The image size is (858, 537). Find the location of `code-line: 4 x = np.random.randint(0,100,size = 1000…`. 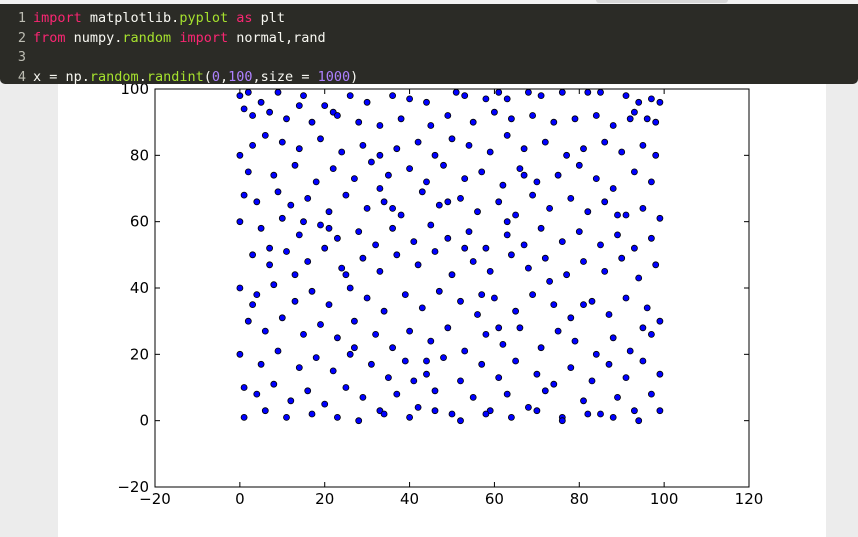

code-line: 4 x = np.random.randint(0,100,size = 1000… is located at coordinates (429, 78).